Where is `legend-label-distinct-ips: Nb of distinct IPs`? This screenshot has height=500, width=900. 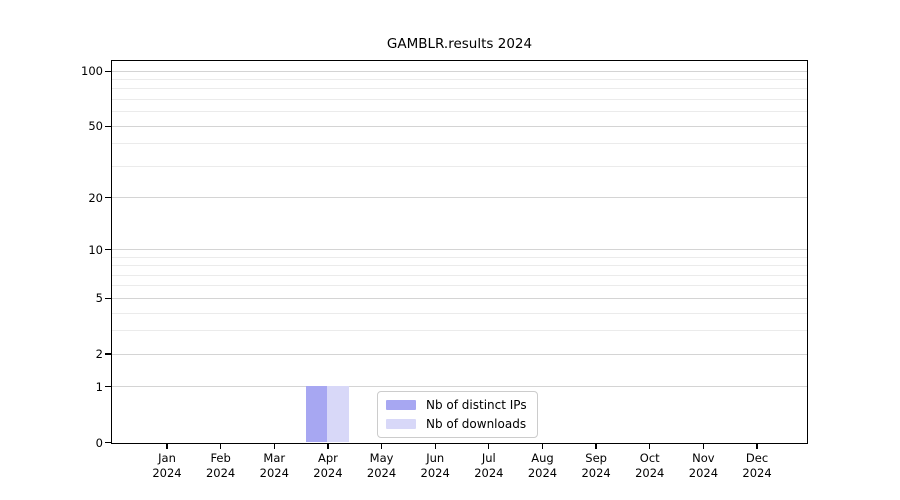
legend-label-distinct-ips: Nb of distinct IPs is located at coordinates (476, 405).